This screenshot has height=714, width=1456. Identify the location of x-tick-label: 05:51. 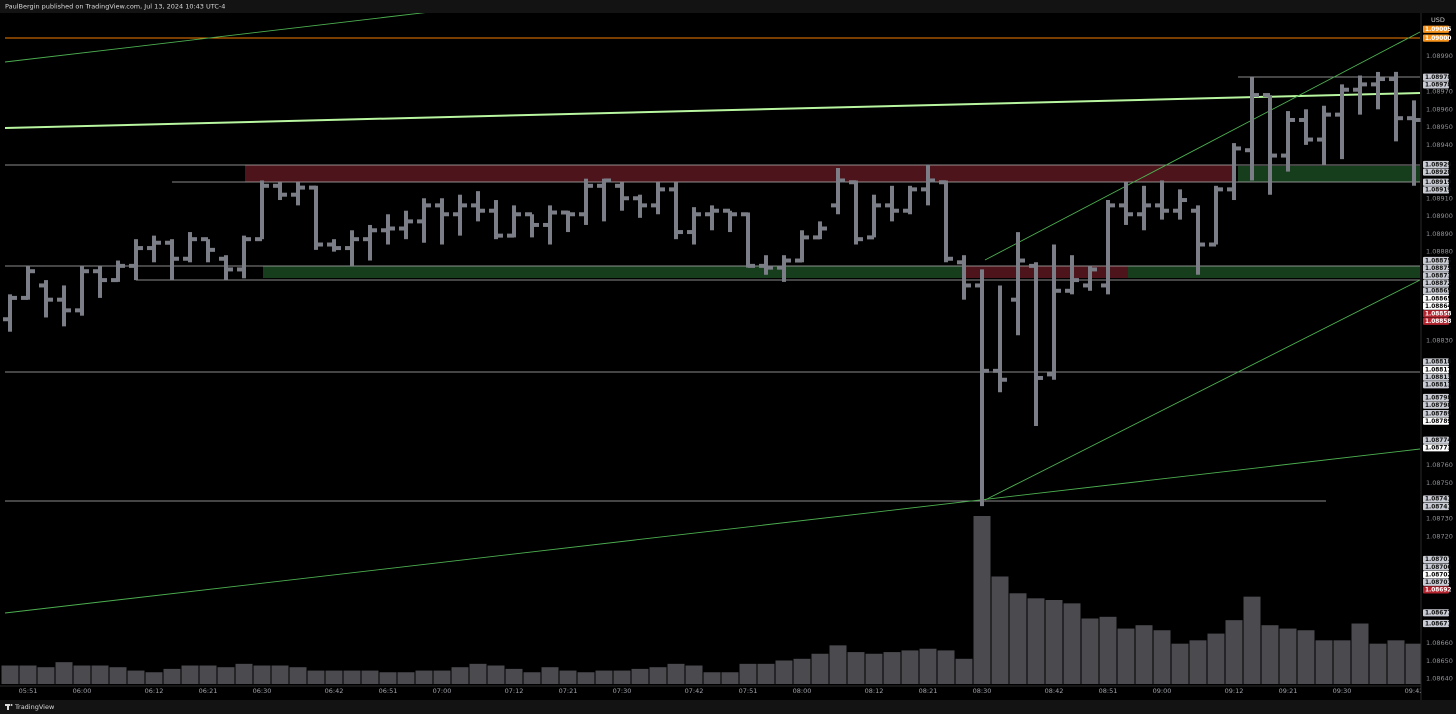
(28, 691).